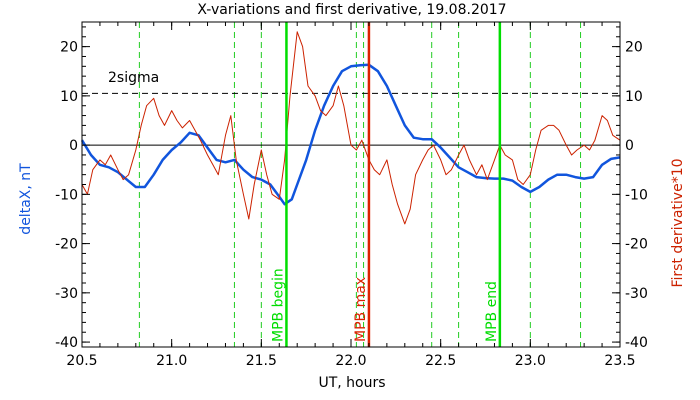 The height and width of the screenshot is (400, 700). What do you see at coordinates (351, 383) in the screenshot?
I see `x-axis-label: UT, hours` at bounding box center [351, 383].